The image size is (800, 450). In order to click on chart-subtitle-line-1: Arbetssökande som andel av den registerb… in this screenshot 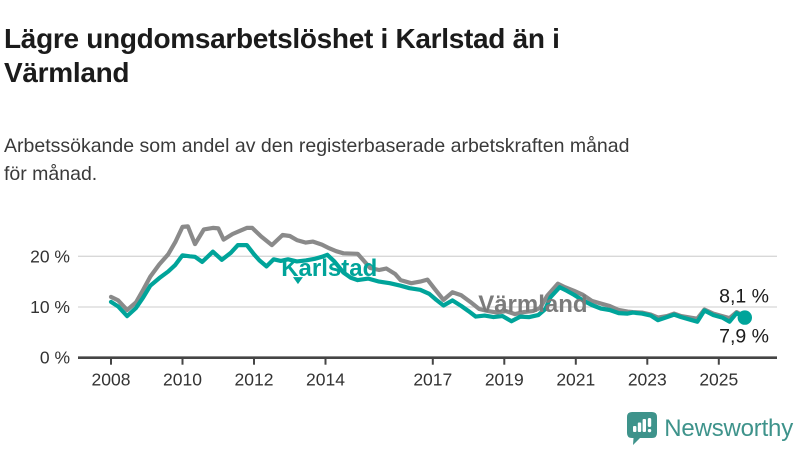, I will do `click(317, 145)`.